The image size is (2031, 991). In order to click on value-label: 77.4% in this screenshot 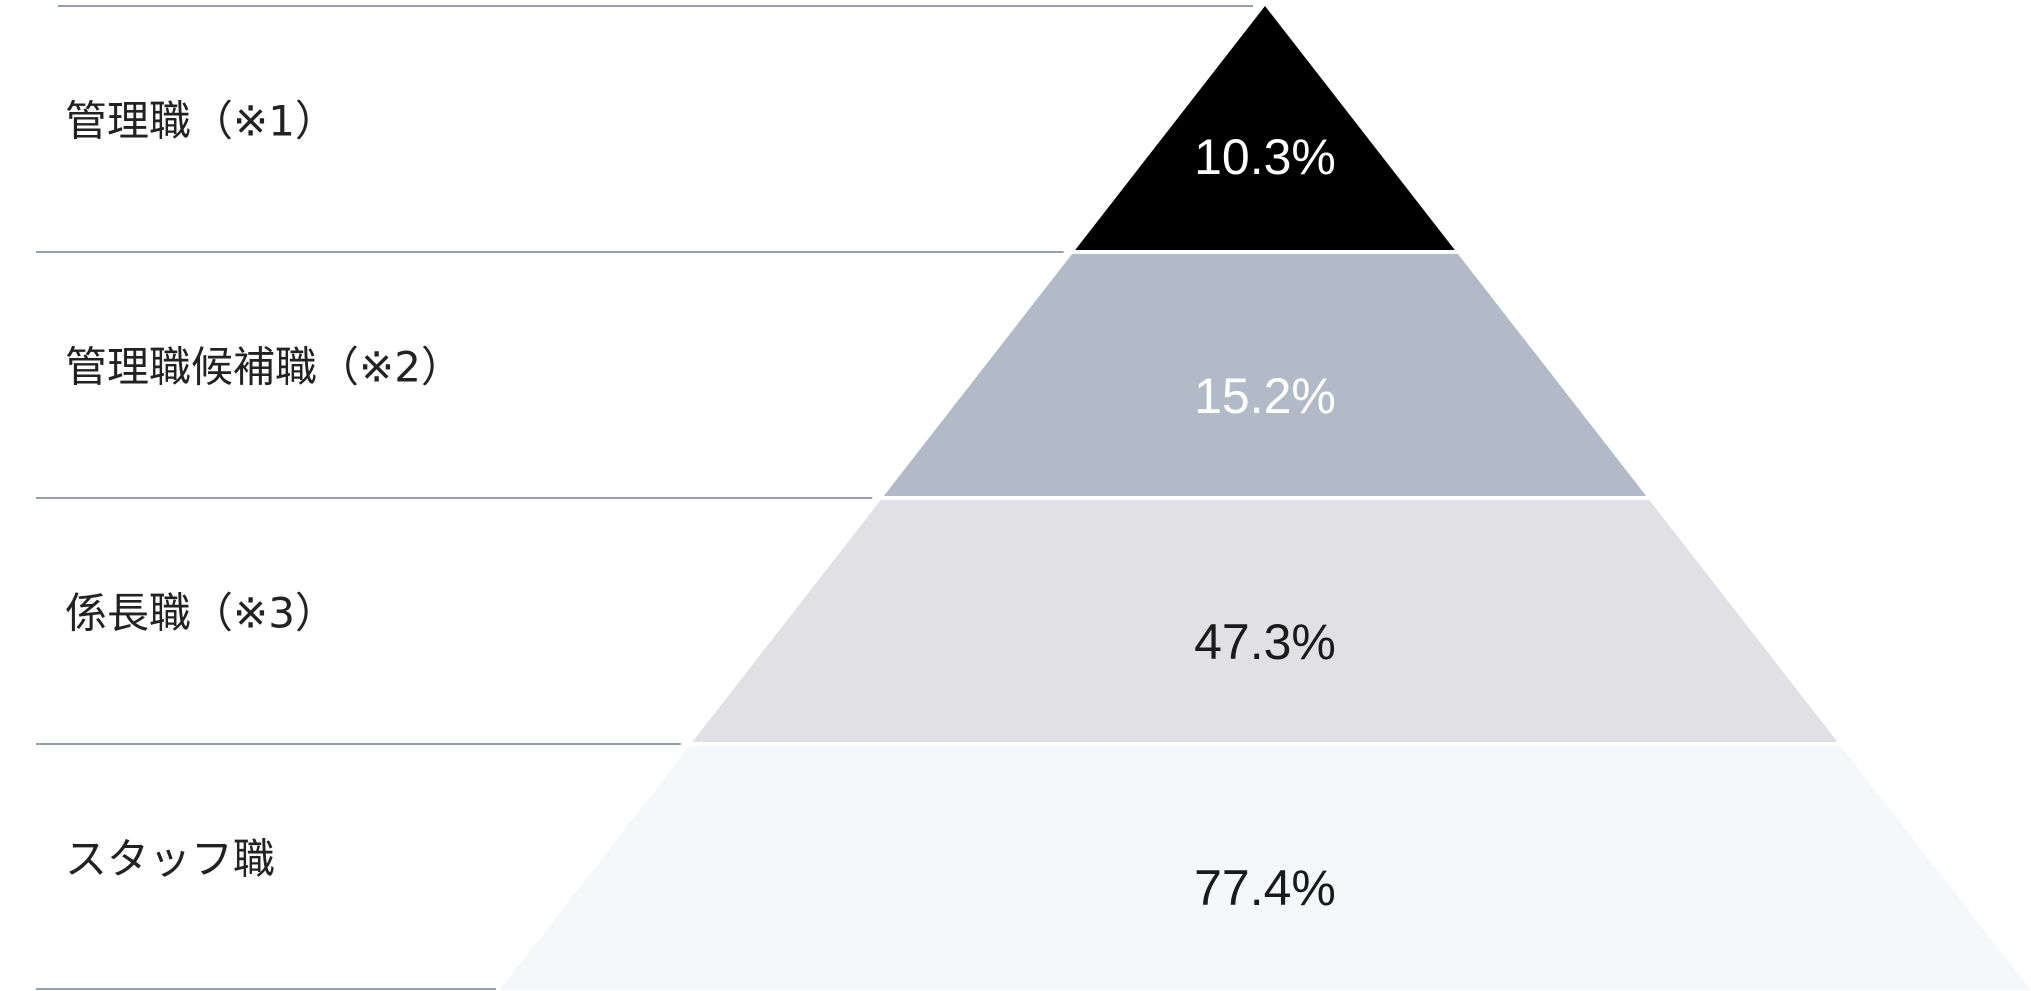, I will do `click(1265, 888)`.